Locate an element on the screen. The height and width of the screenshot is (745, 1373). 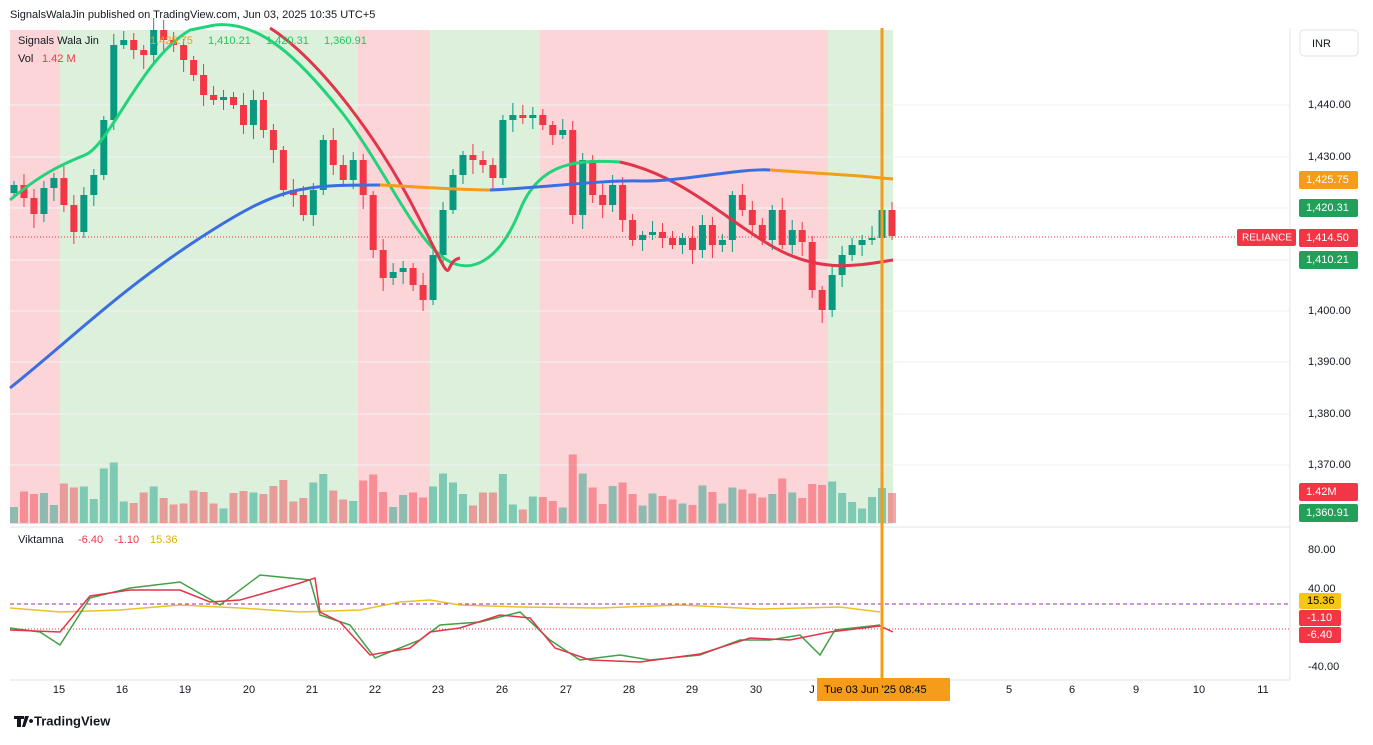
indicator-value: -1.10 is located at coordinates (126, 540).